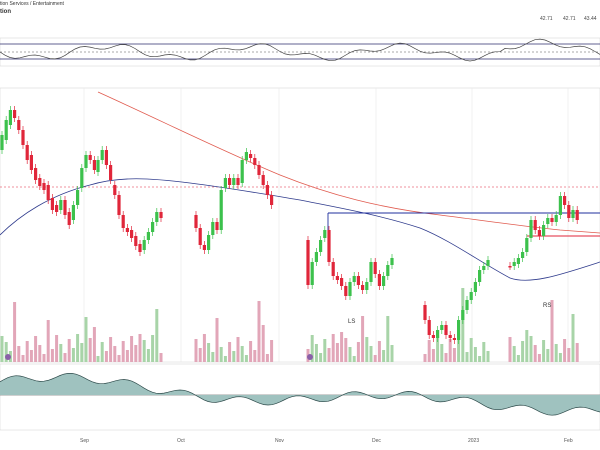  Describe the element at coordinates (547, 306) in the screenshot. I see `right-shoulder-label: RS` at that location.